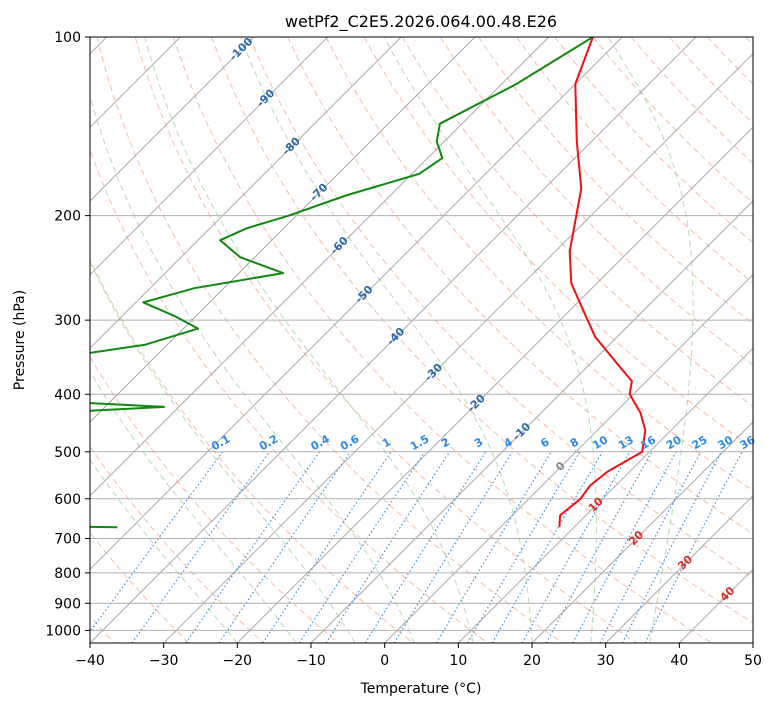  I want to click on y-tick-label: 500, so click(67, 453).